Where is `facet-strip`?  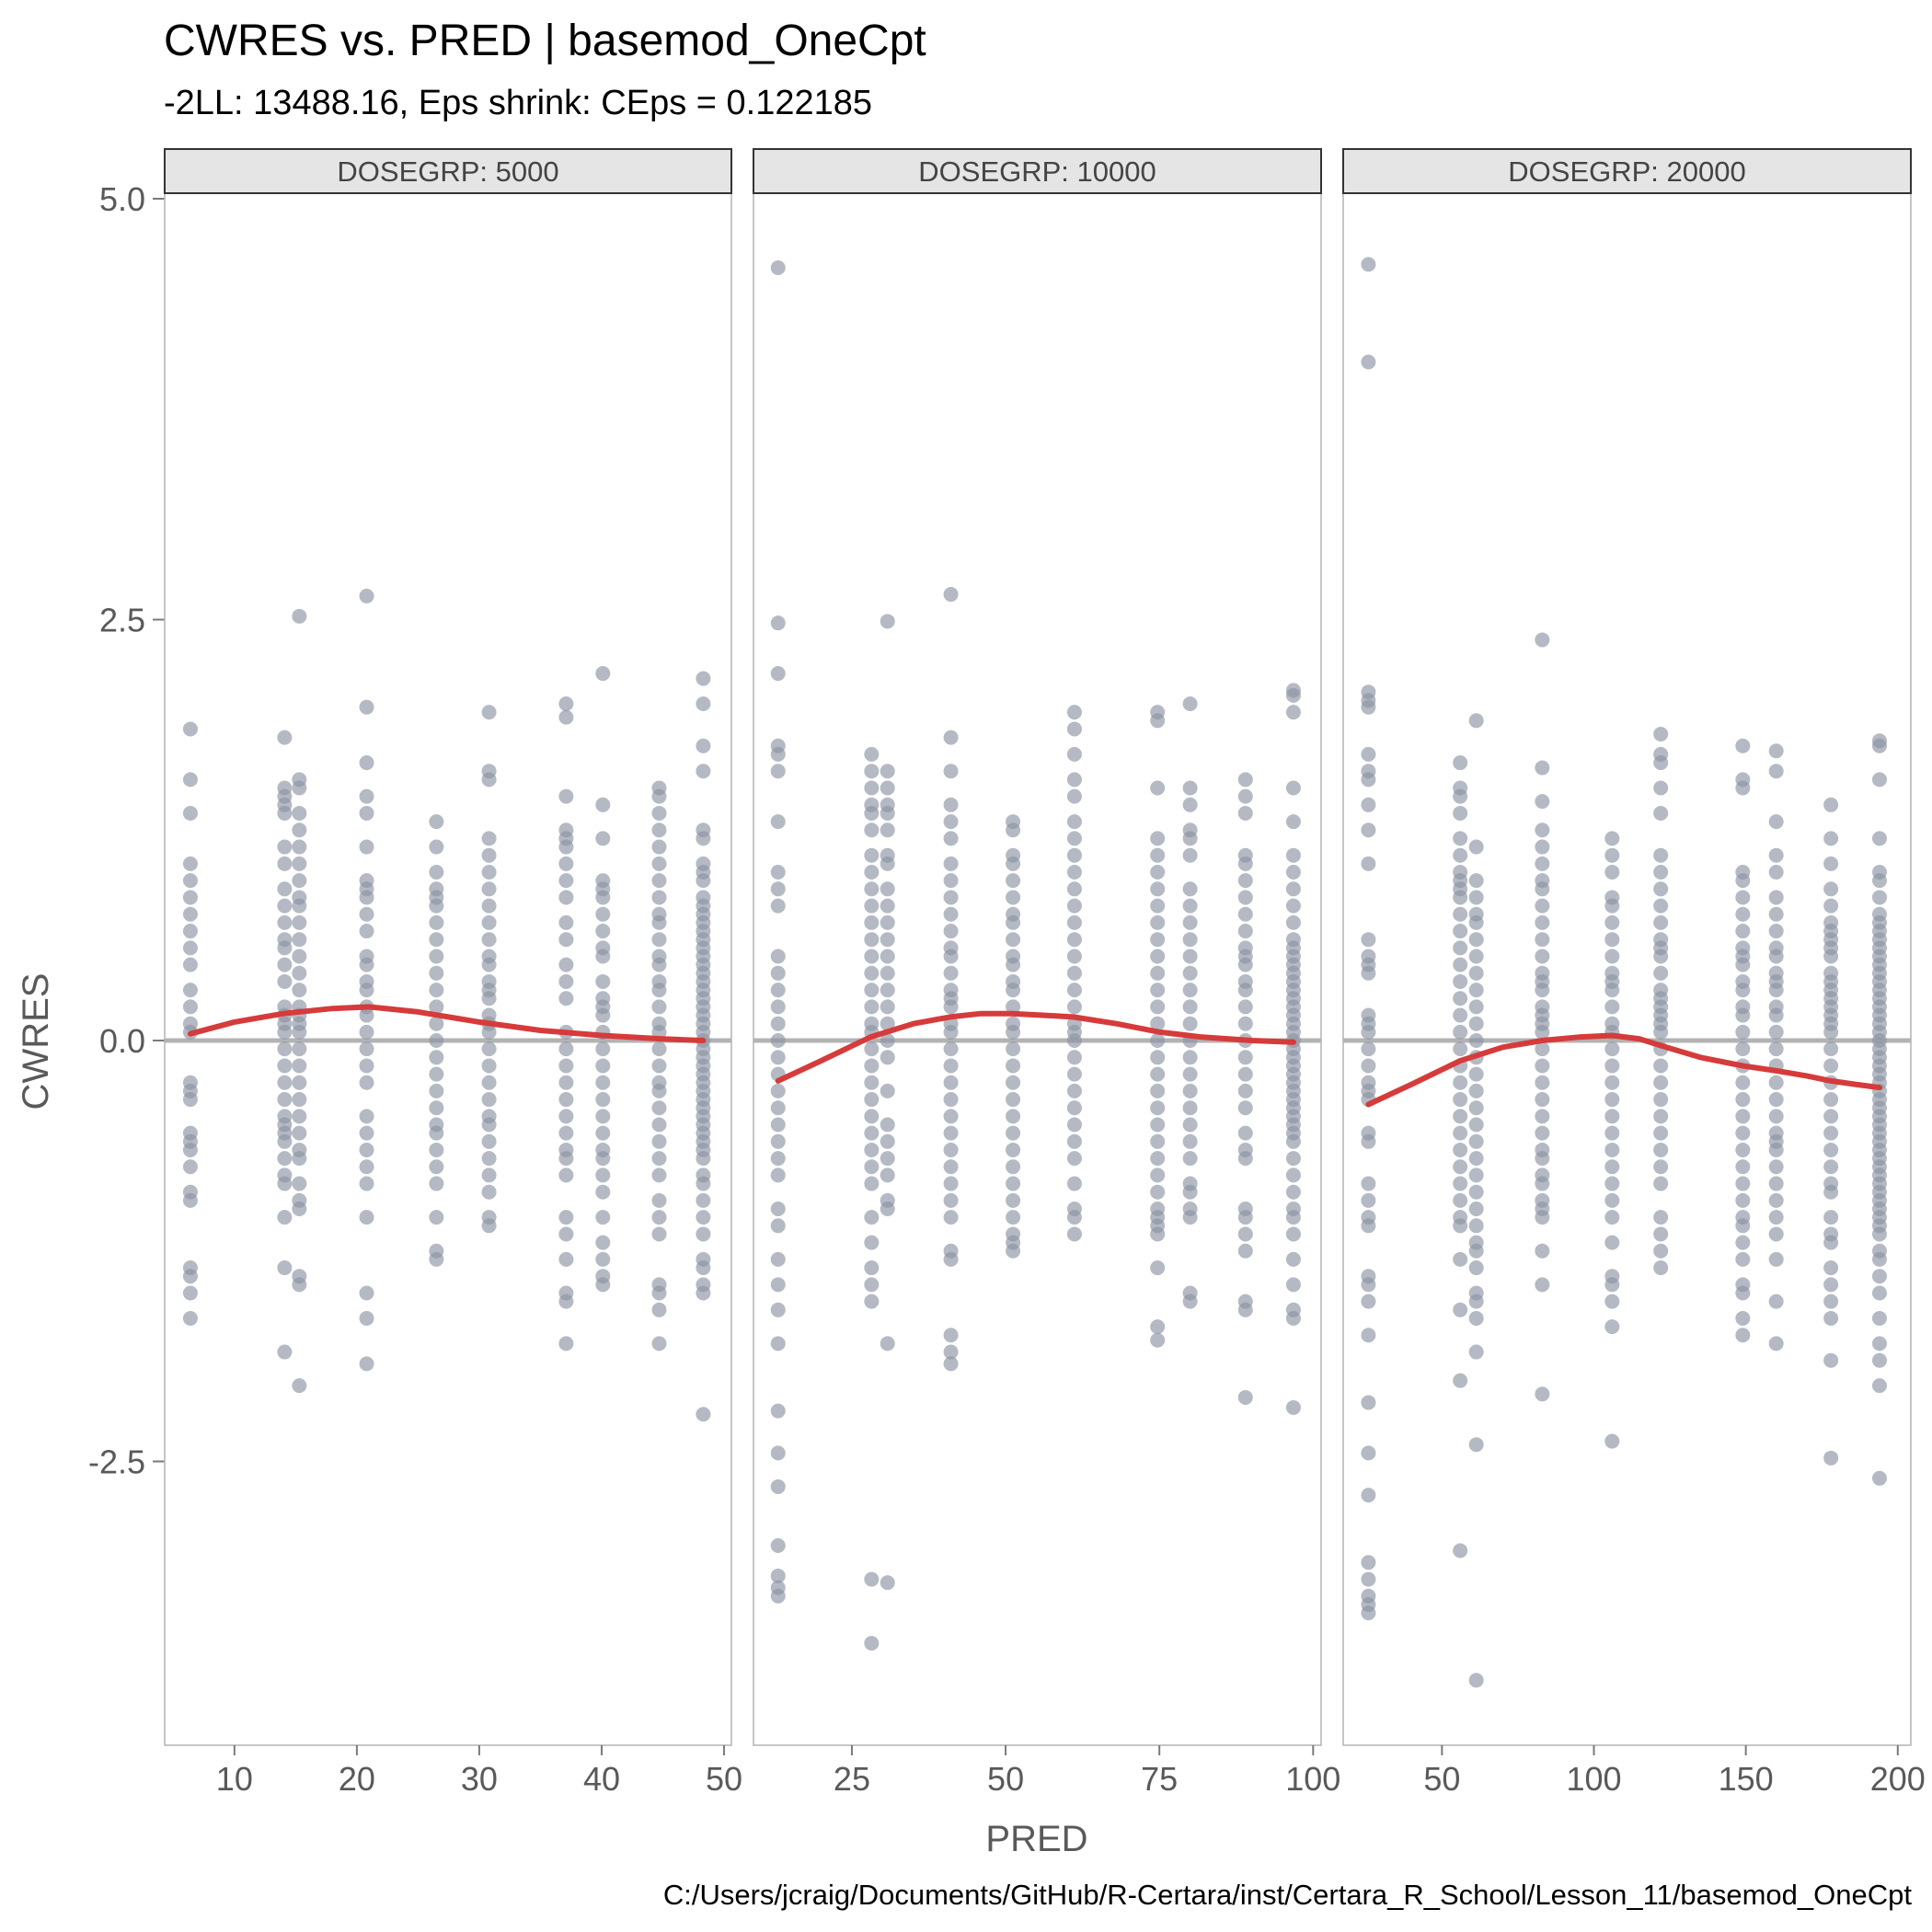 facet-strip is located at coordinates (1627, 171).